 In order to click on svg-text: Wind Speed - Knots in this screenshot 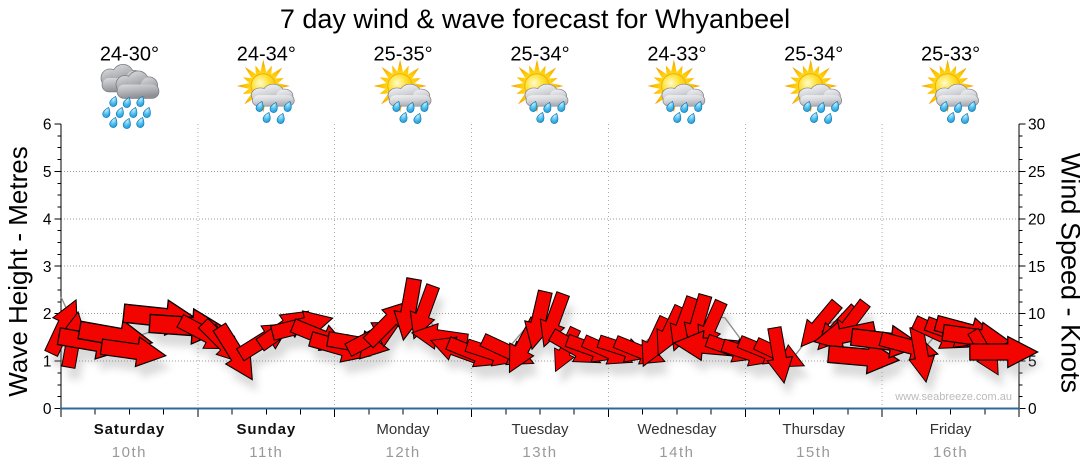, I will do `click(1068, 273)`.